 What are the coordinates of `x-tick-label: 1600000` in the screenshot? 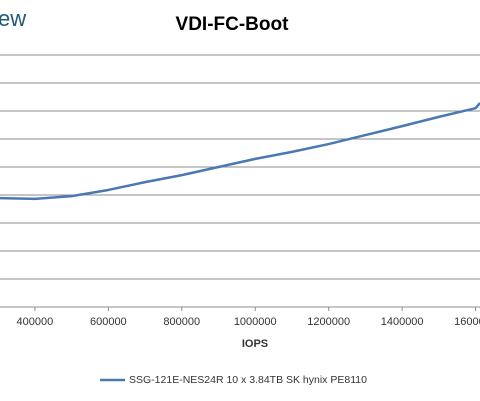 It's located at (467, 322).